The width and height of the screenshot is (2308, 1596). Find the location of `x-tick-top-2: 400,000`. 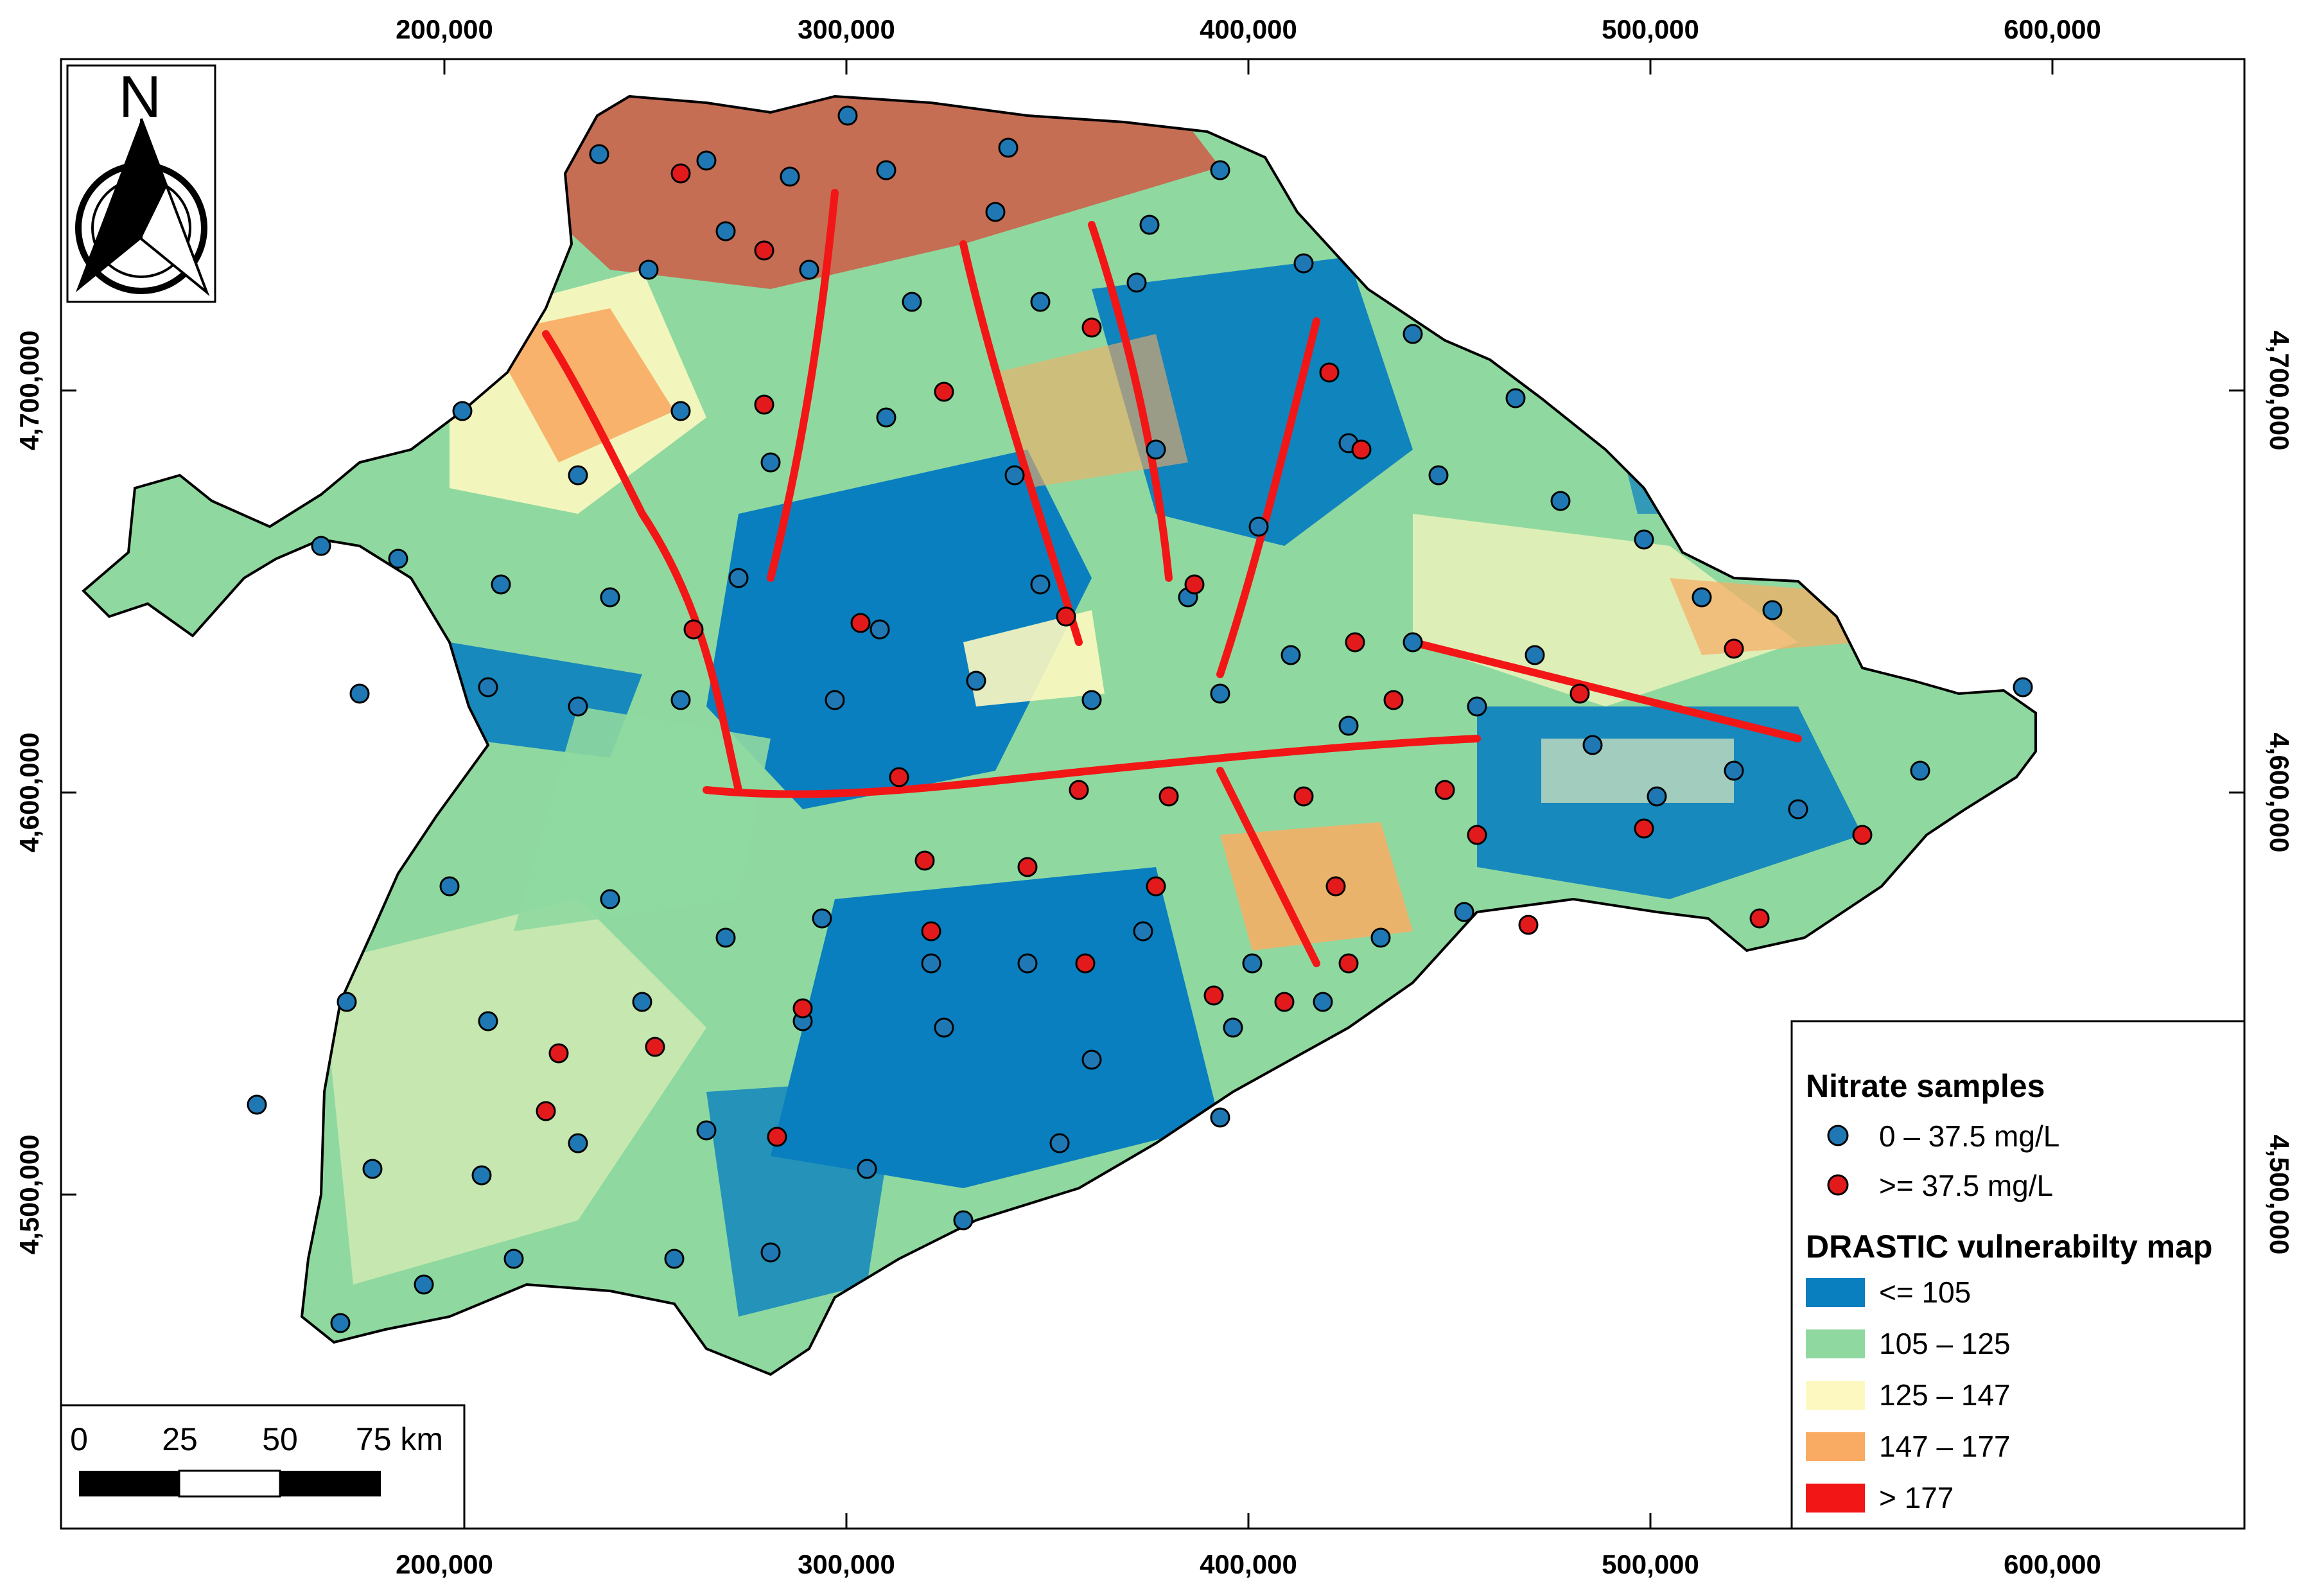

x-tick-top-2: 400,000 is located at coordinates (1248, 29).